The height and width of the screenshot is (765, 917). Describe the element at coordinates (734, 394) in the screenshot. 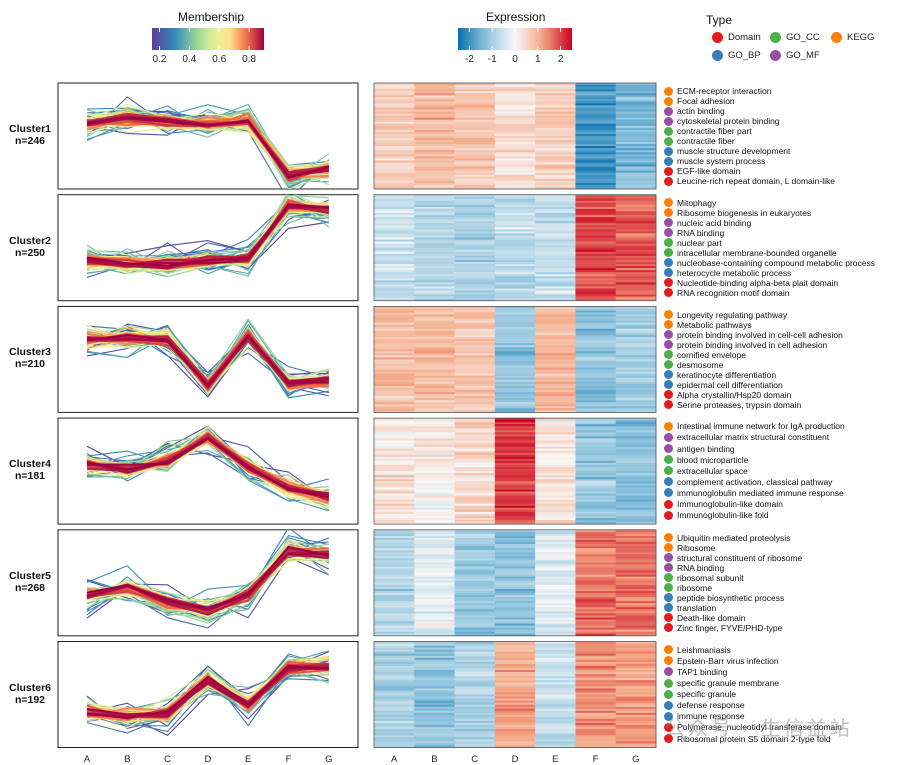

I see `term-label: Alpha crystallin/Hsp20 domain` at that location.